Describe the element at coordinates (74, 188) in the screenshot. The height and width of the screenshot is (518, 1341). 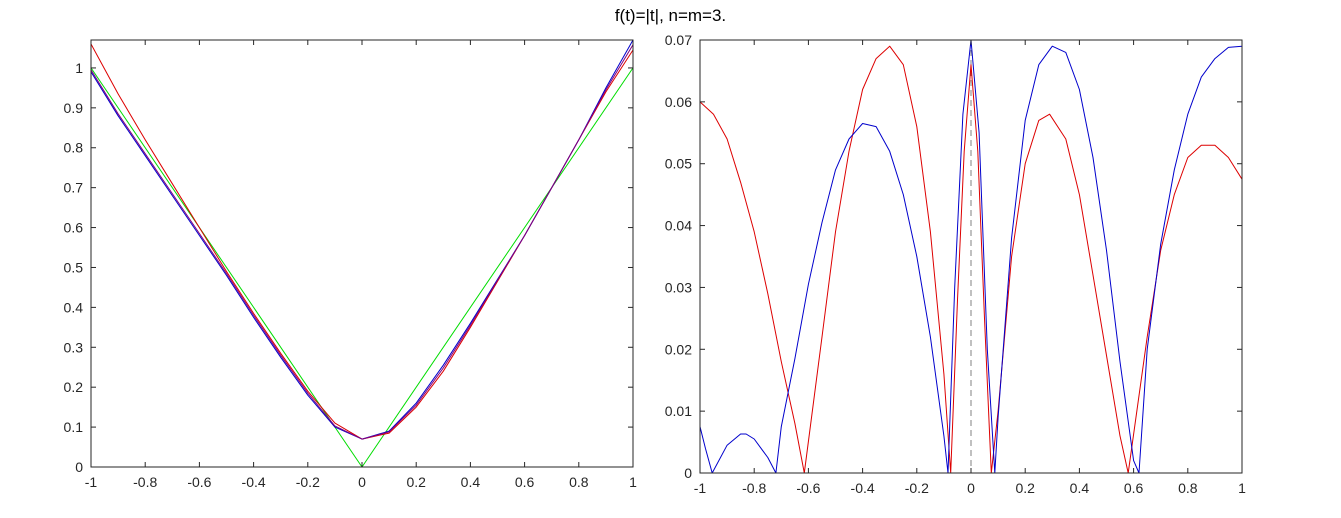
I see `y-tick-label: 0.7` at that location.